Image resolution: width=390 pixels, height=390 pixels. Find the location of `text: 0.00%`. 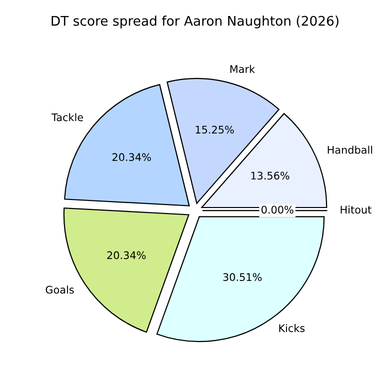

text: 0.00% is located at coordinates (278, 210).